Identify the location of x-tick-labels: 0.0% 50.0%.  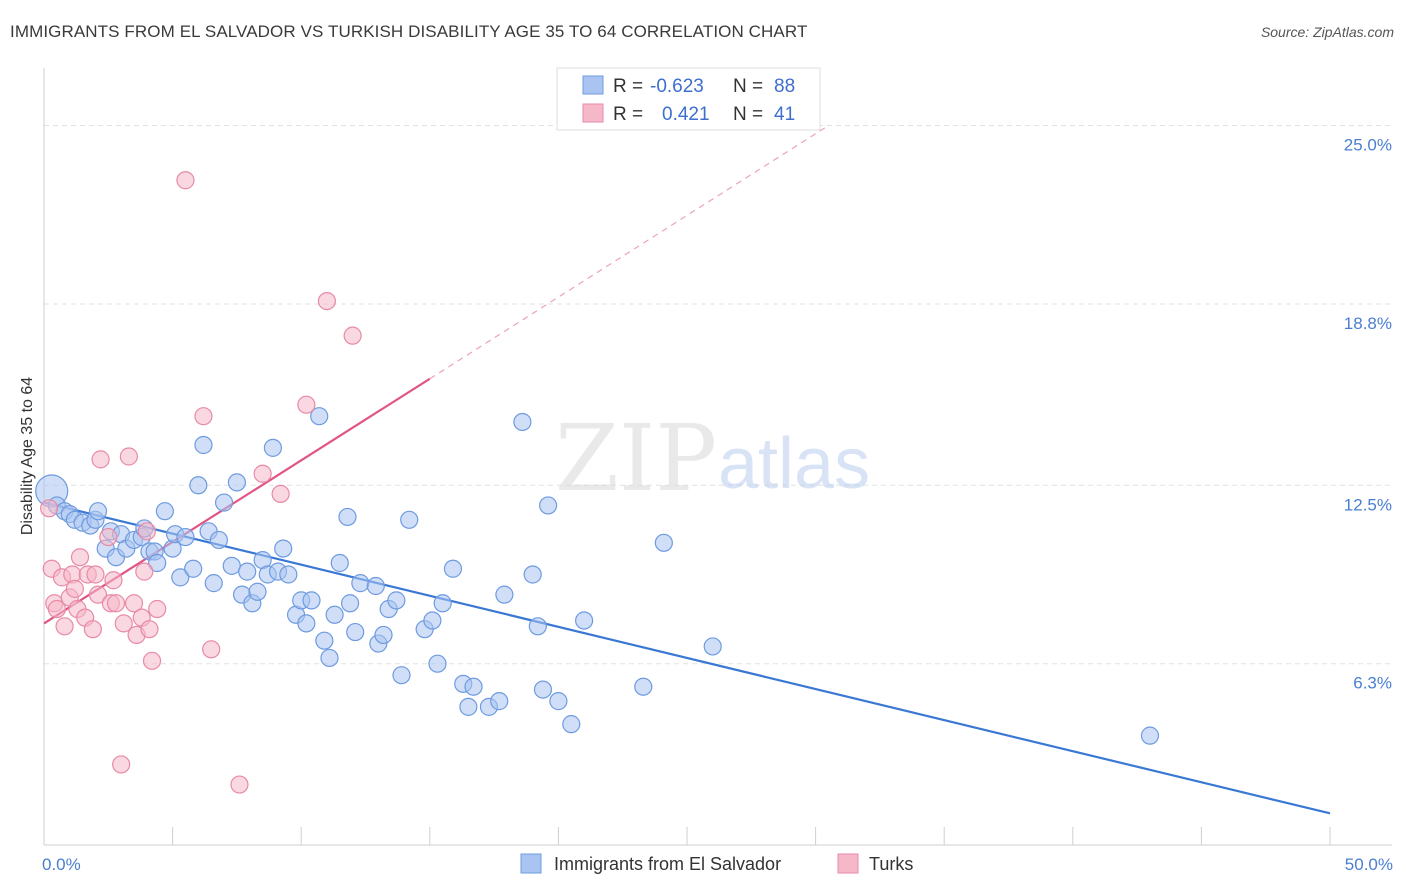
(717, 864).